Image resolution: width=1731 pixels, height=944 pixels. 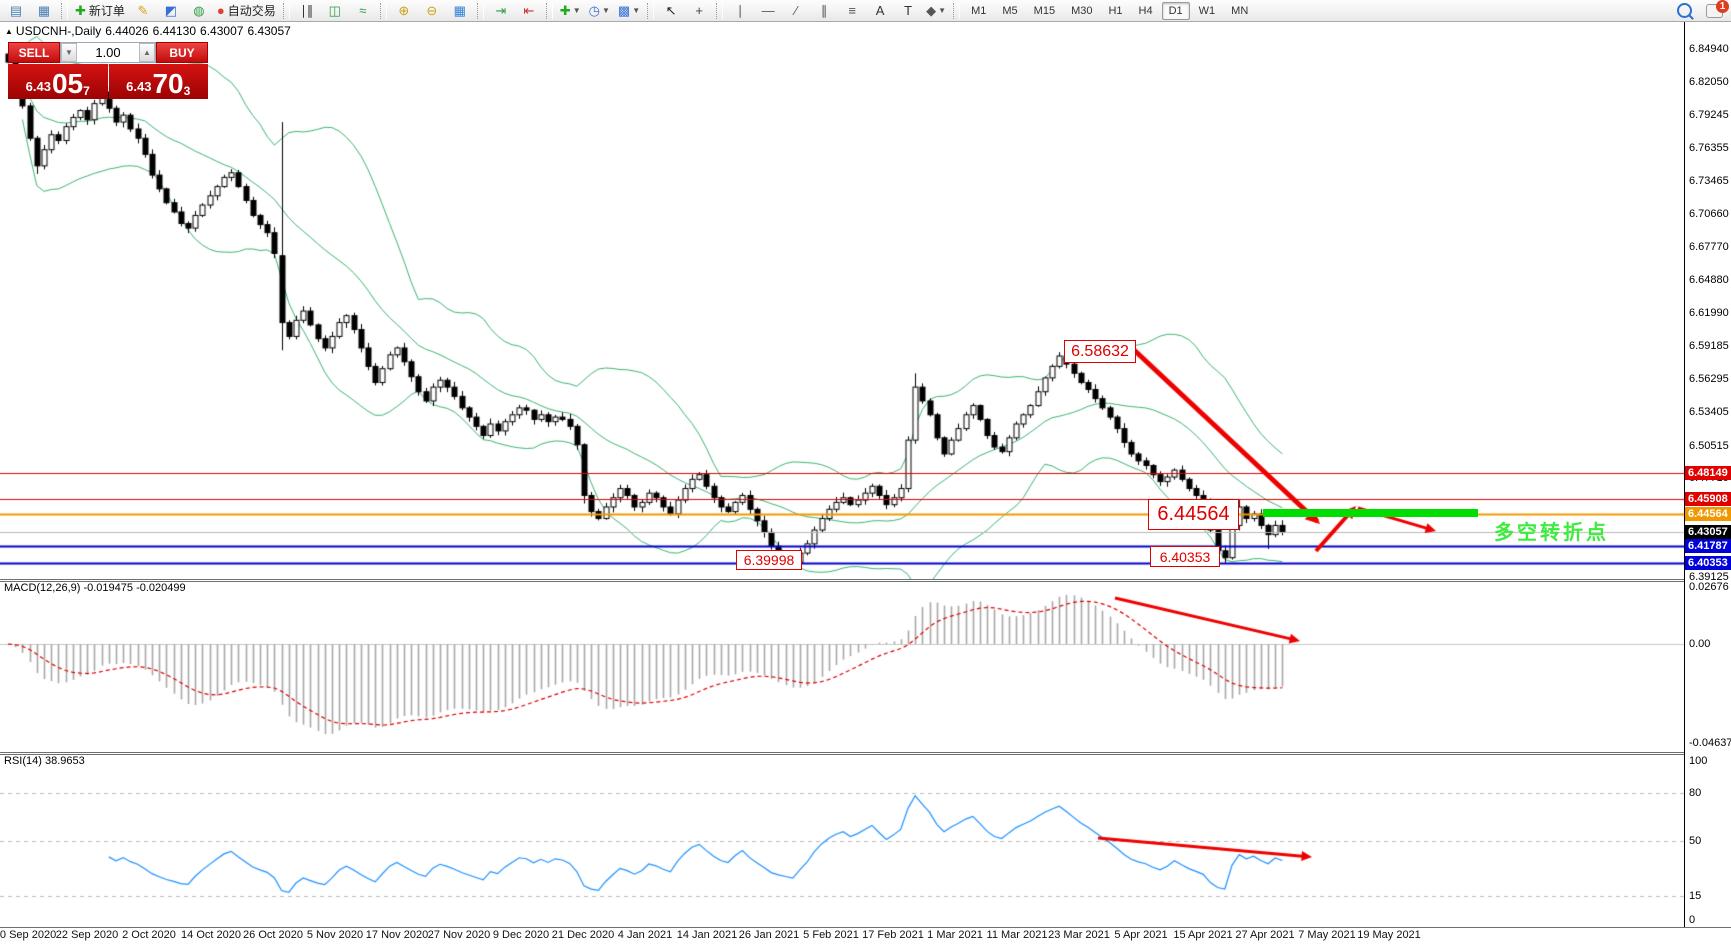 What do you see at coordinates (1698, 761) in the screenshot?
I see `rsi-tick: 100` at bounding box center [1698, 761].